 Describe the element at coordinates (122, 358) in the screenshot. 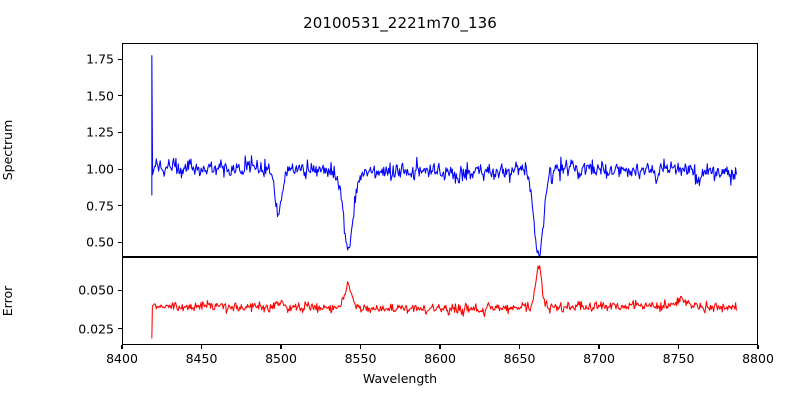

I see `x-tick-label: 8400` at that location.